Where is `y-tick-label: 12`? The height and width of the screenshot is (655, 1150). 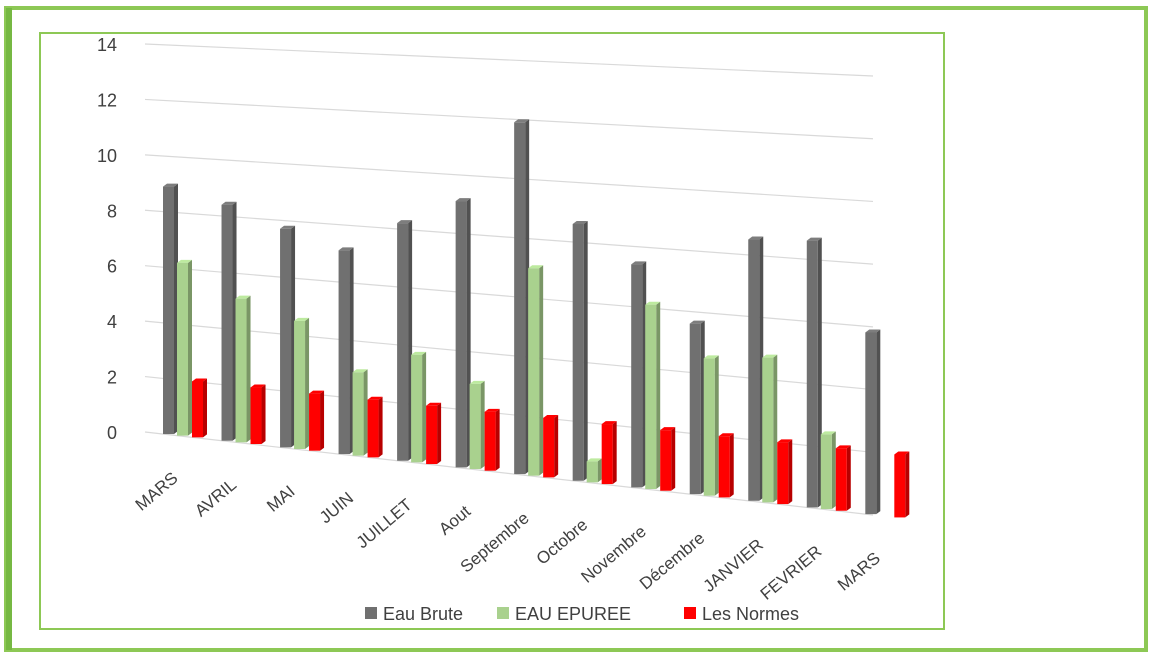
y-tick-label: 12 is located at coordinates (107, 100).